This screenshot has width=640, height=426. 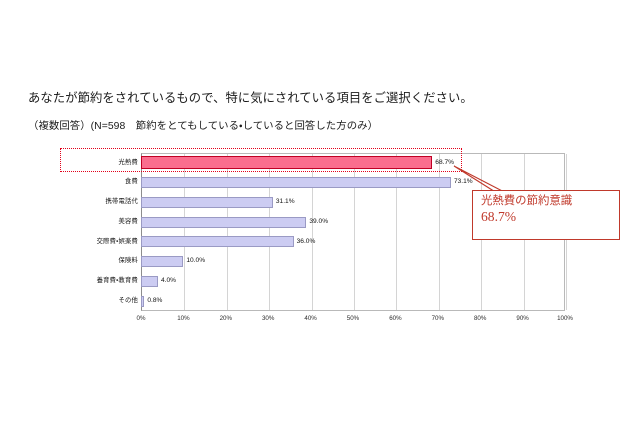 What do you see at coordinates (121, 202) in the screenshot?
I see `bar-category-label: 携帯電話代` at bounding box center [121, 202].